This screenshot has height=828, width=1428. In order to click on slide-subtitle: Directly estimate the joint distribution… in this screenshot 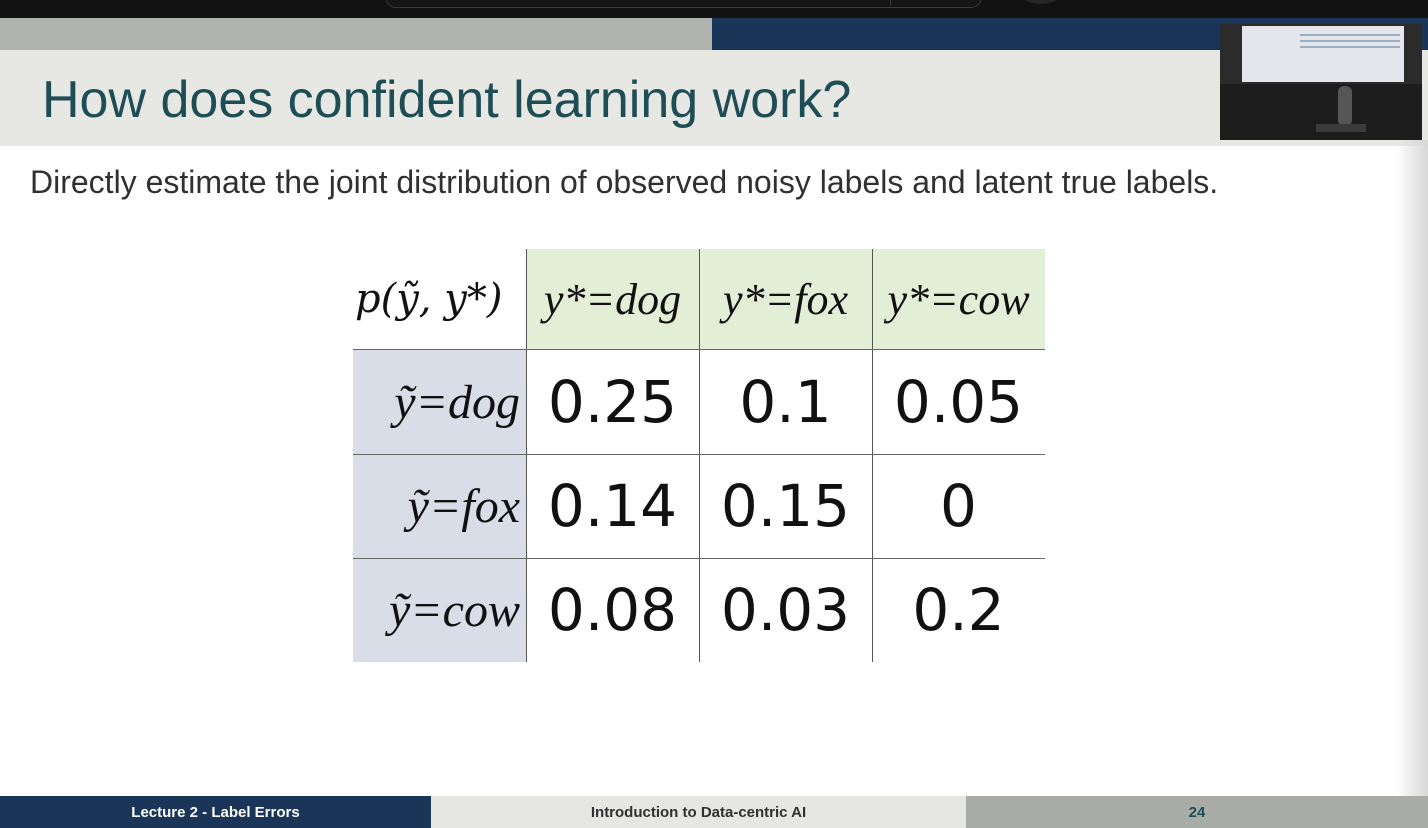, I will do `click(624, 182)`.